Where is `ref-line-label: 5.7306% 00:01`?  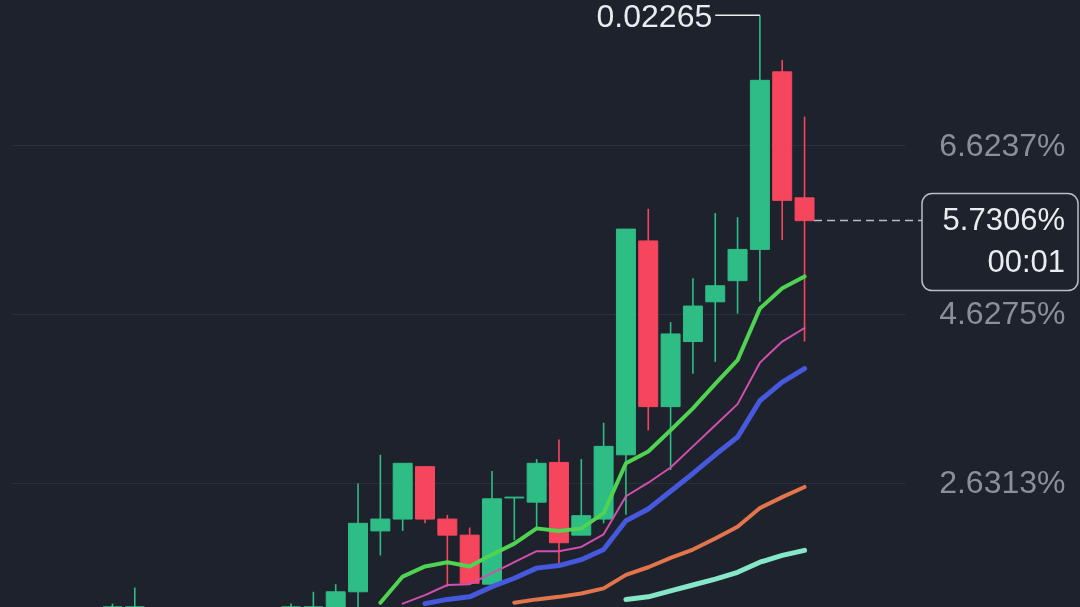
ref-line-label: 5.7306% 00:01 is located at coordinates (1003, 240).